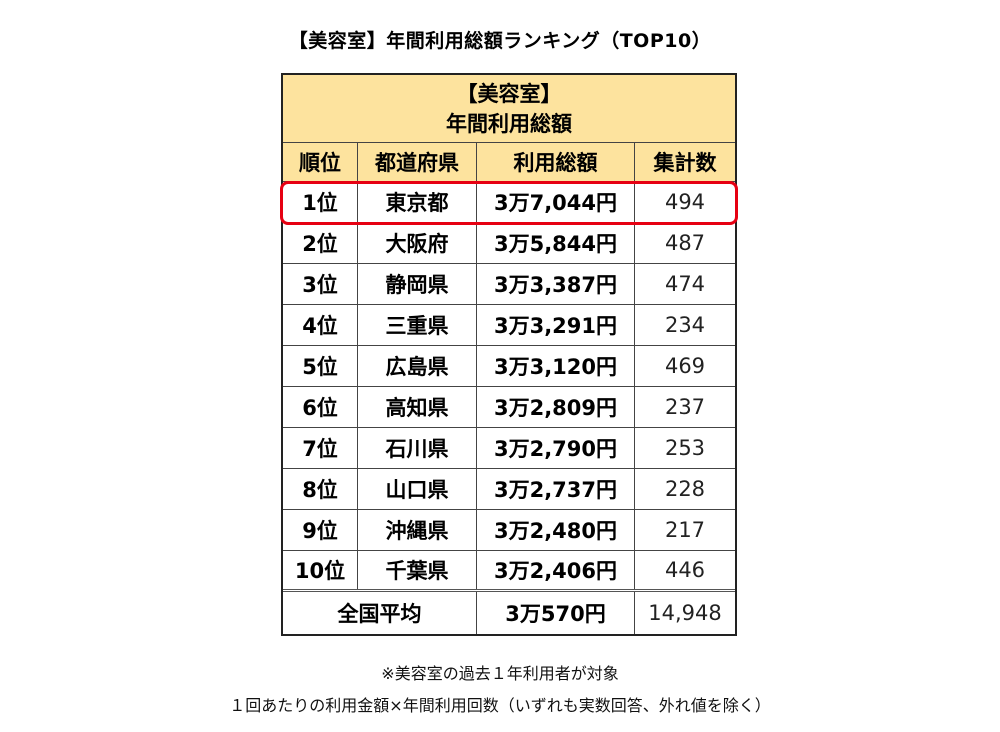 Image resolution: width=1000 pixels, height=732 pixels. Describe the element at coordinates (556, 162) in the screenshot. I see `col-total: 利用総額` at that location.